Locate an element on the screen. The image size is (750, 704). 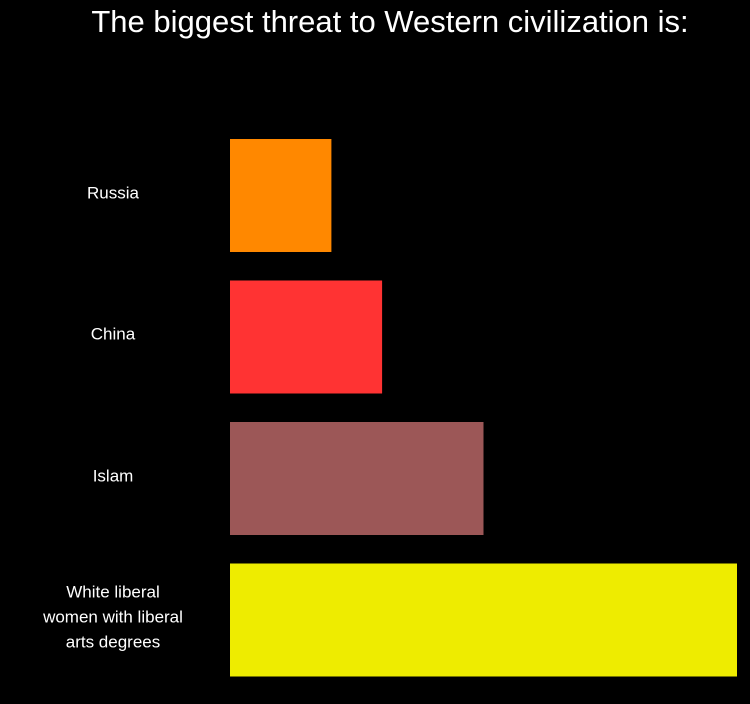
category-label: China is located at coordinates (113, 334).